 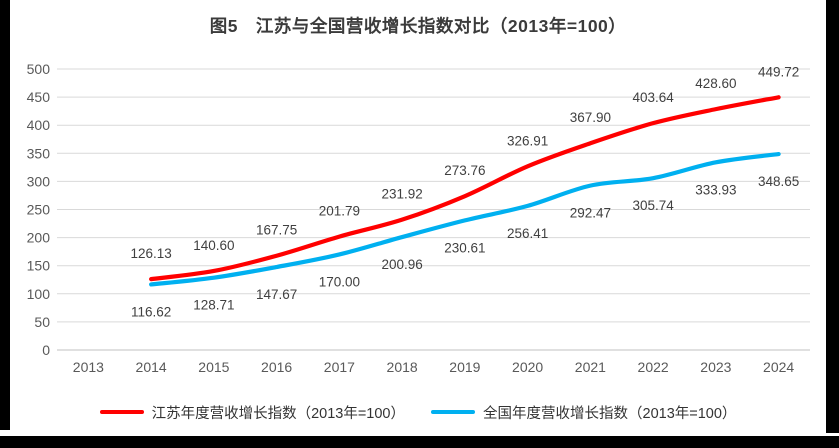 I want to click on y-tick-label: 50, so click(x=42, y=322).